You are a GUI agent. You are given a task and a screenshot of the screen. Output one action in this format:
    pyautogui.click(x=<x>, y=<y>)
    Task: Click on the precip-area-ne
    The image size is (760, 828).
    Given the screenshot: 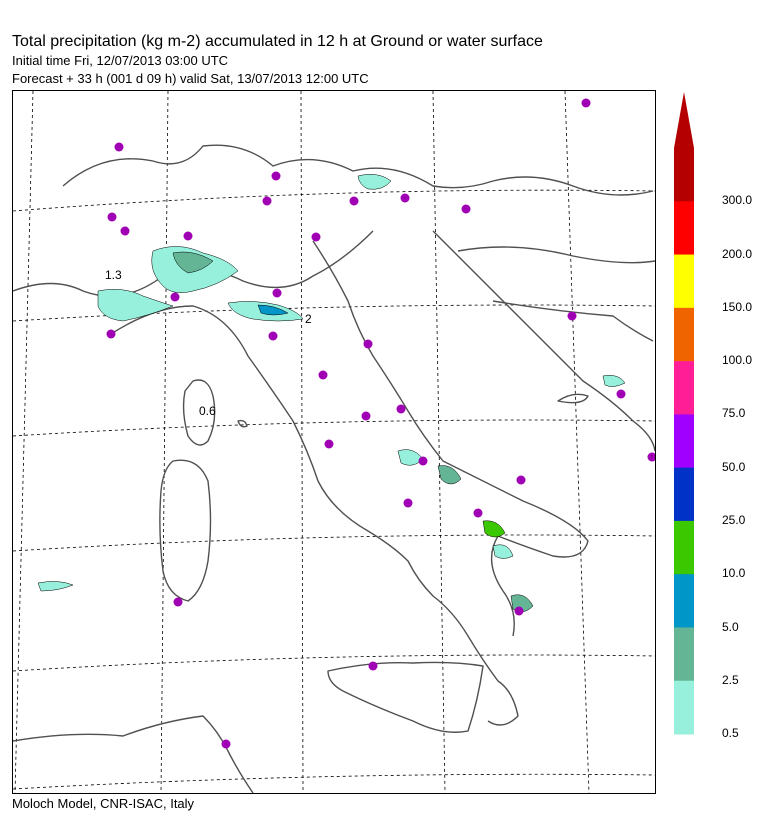 What is the action you would take?
    pyautogui.click(x=614, y=381)
    